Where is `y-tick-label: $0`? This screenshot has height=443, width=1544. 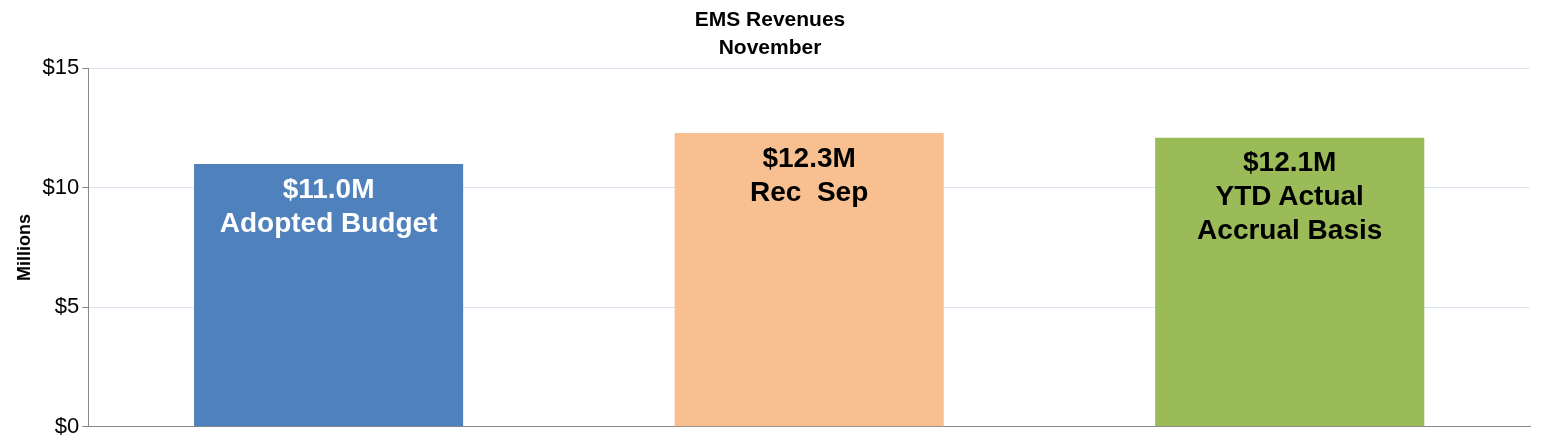
y-tick-label: $0 is located at coordinates (67, 425).